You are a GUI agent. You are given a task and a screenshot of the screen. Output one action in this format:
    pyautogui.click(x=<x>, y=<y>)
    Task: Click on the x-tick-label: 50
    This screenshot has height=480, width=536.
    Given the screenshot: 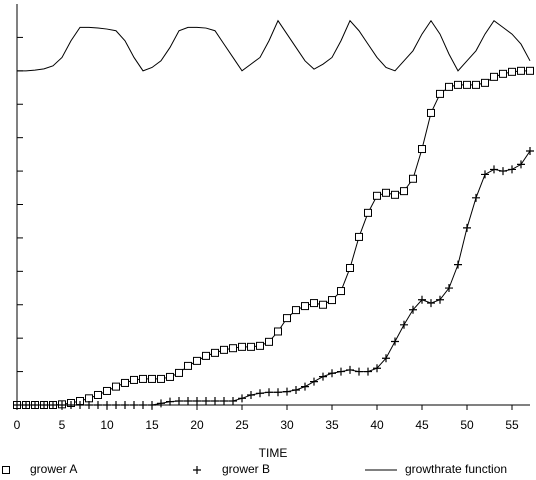 What is the action you would take?
    pyautogui.click(x=467, y=425)
    